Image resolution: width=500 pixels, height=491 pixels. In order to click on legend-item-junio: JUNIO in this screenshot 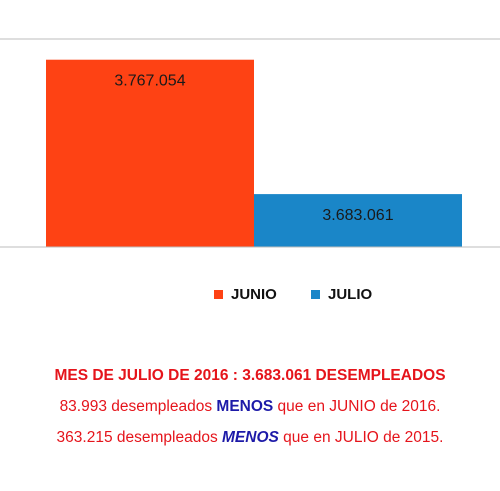, I will do `click(245, 294)`.